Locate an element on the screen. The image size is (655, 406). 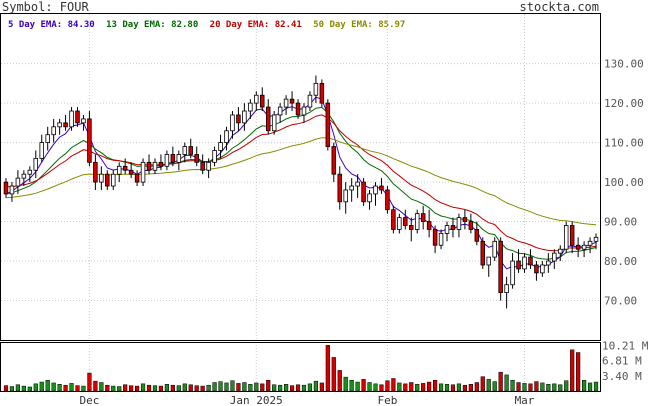
price-tick-label: 130.00 is located at coordinates (624, 64).